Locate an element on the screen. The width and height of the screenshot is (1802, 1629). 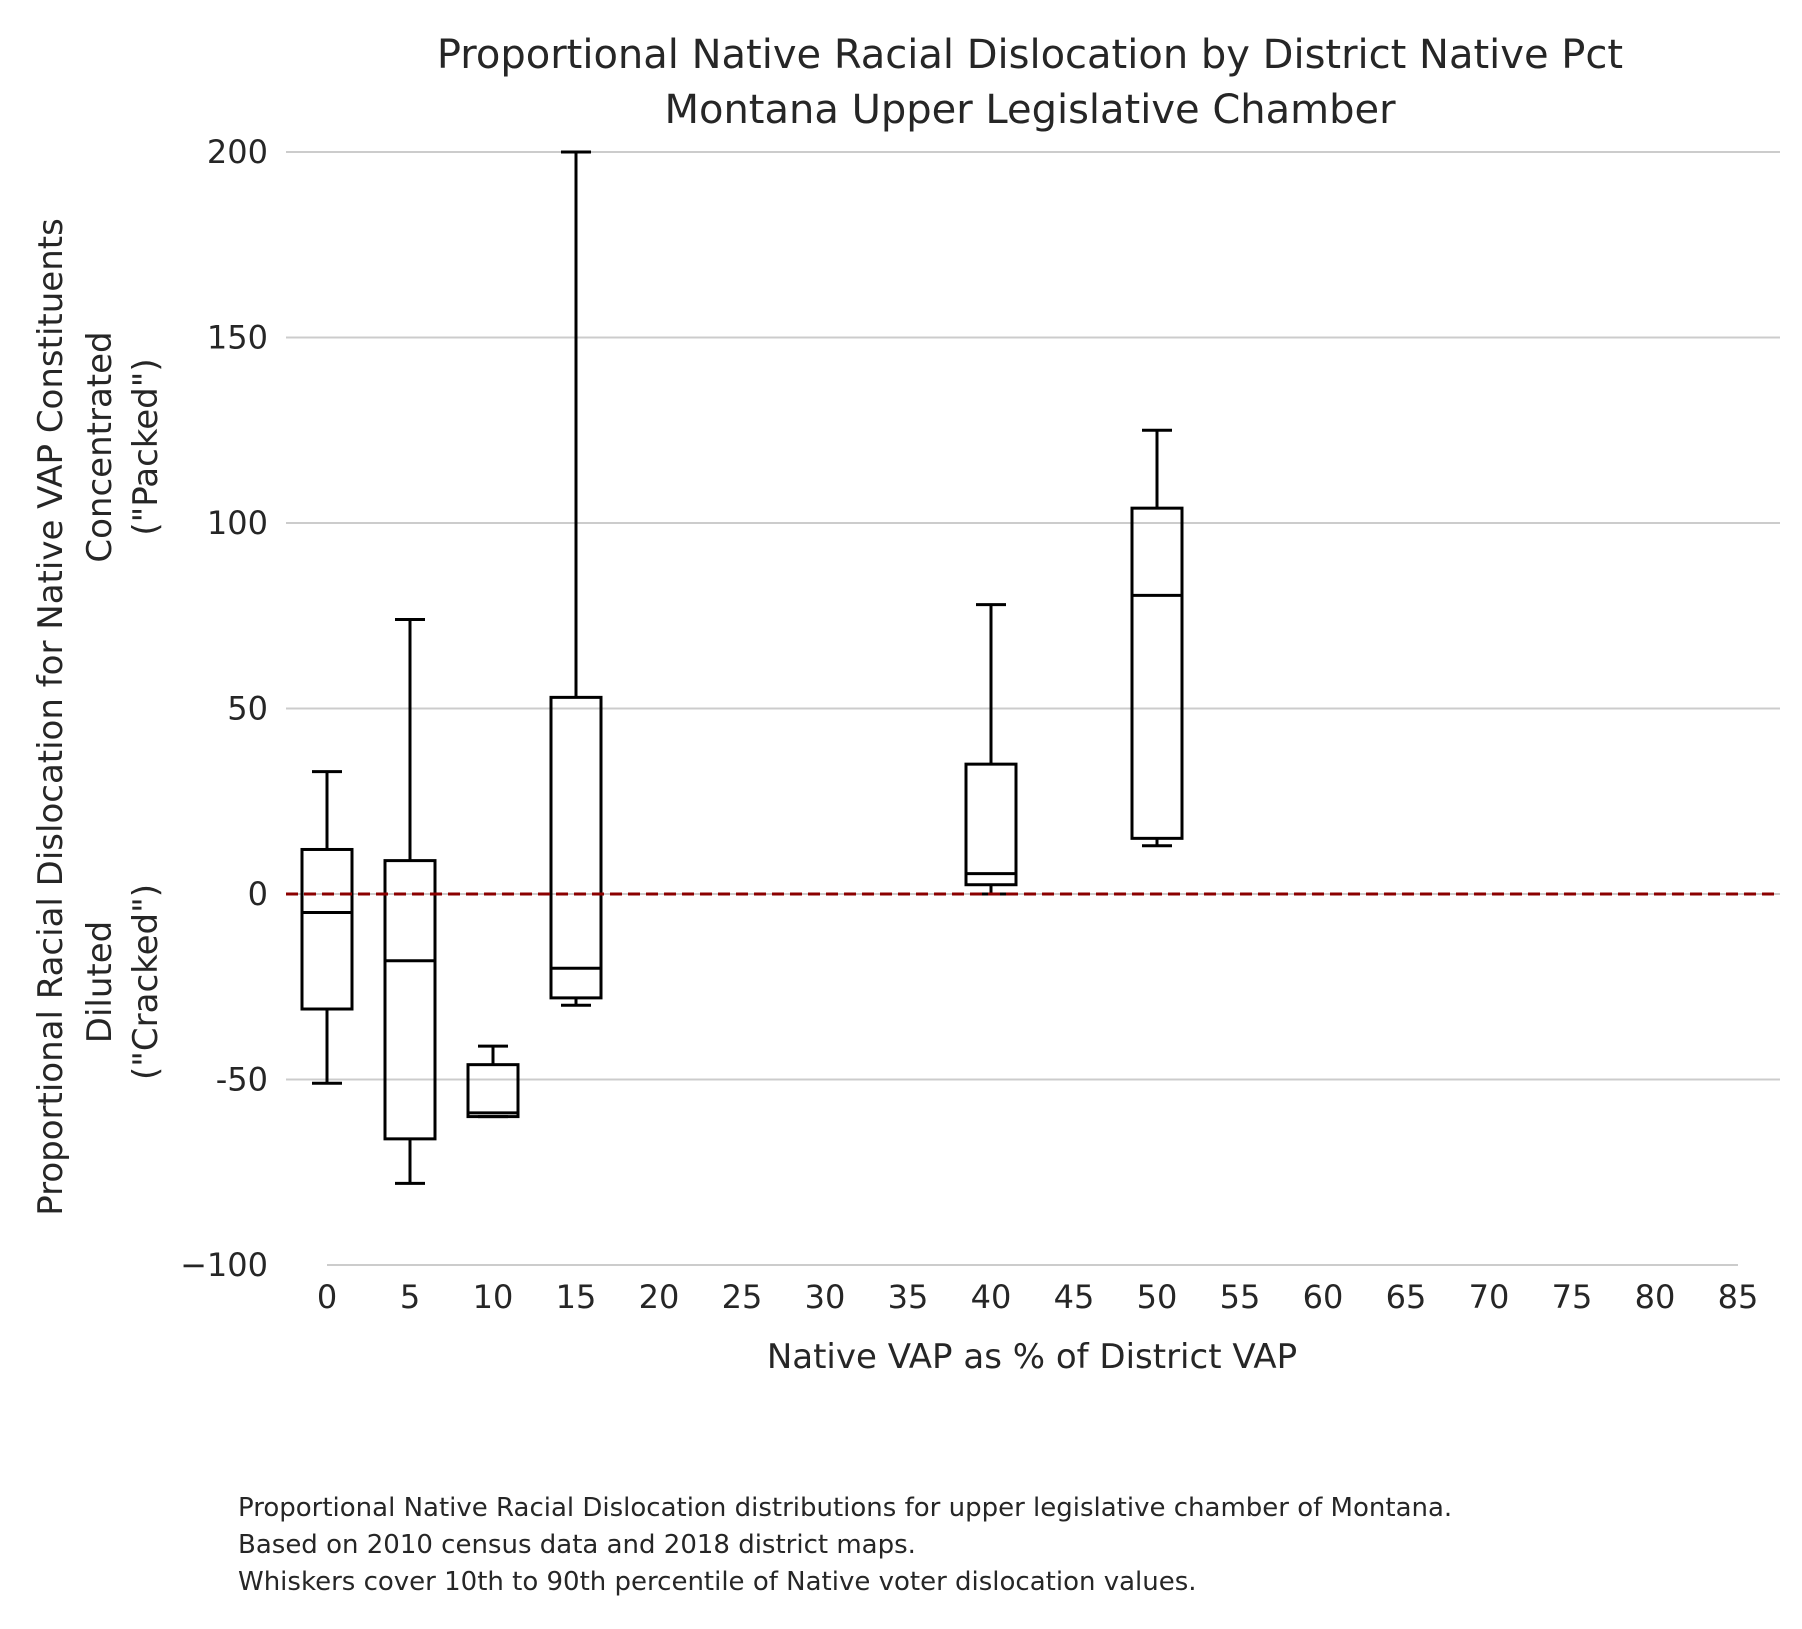
y-tick-label: 100 is located at coordinates (237, 523).